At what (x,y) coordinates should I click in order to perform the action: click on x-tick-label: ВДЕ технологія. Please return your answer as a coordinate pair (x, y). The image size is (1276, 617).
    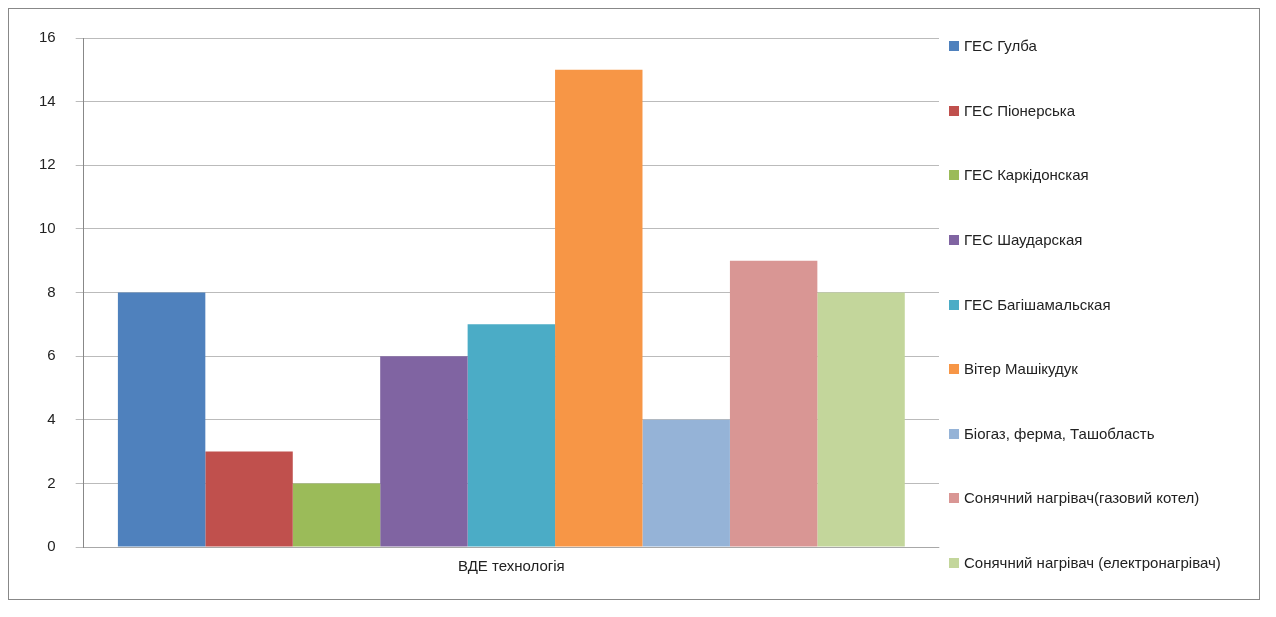
    Looking at the image, I should click on (511, 566).